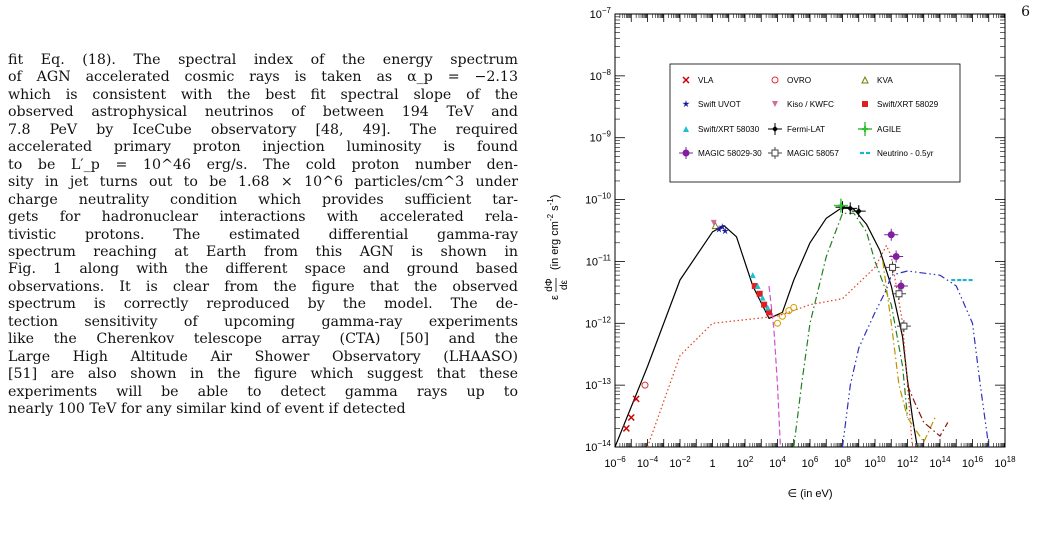  Describe the element at coordinates (1005, 462) in the screenshot. I see `x-tick-label: 10¹⁸` at that location.